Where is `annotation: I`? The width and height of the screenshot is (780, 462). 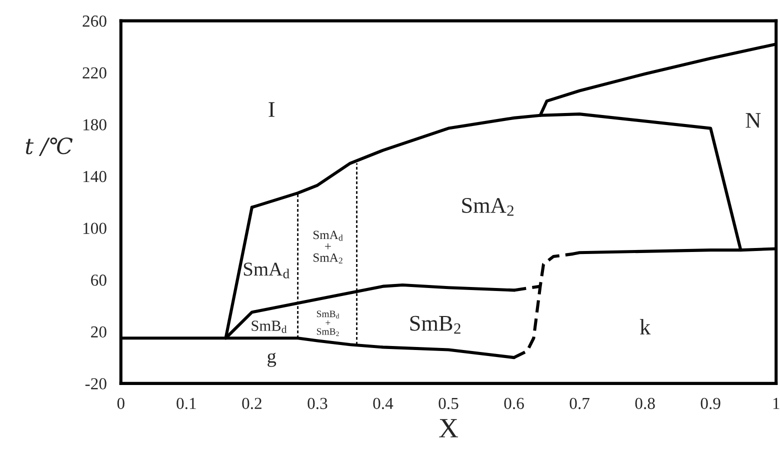
annotation: I is located at coordinates (271, 109).